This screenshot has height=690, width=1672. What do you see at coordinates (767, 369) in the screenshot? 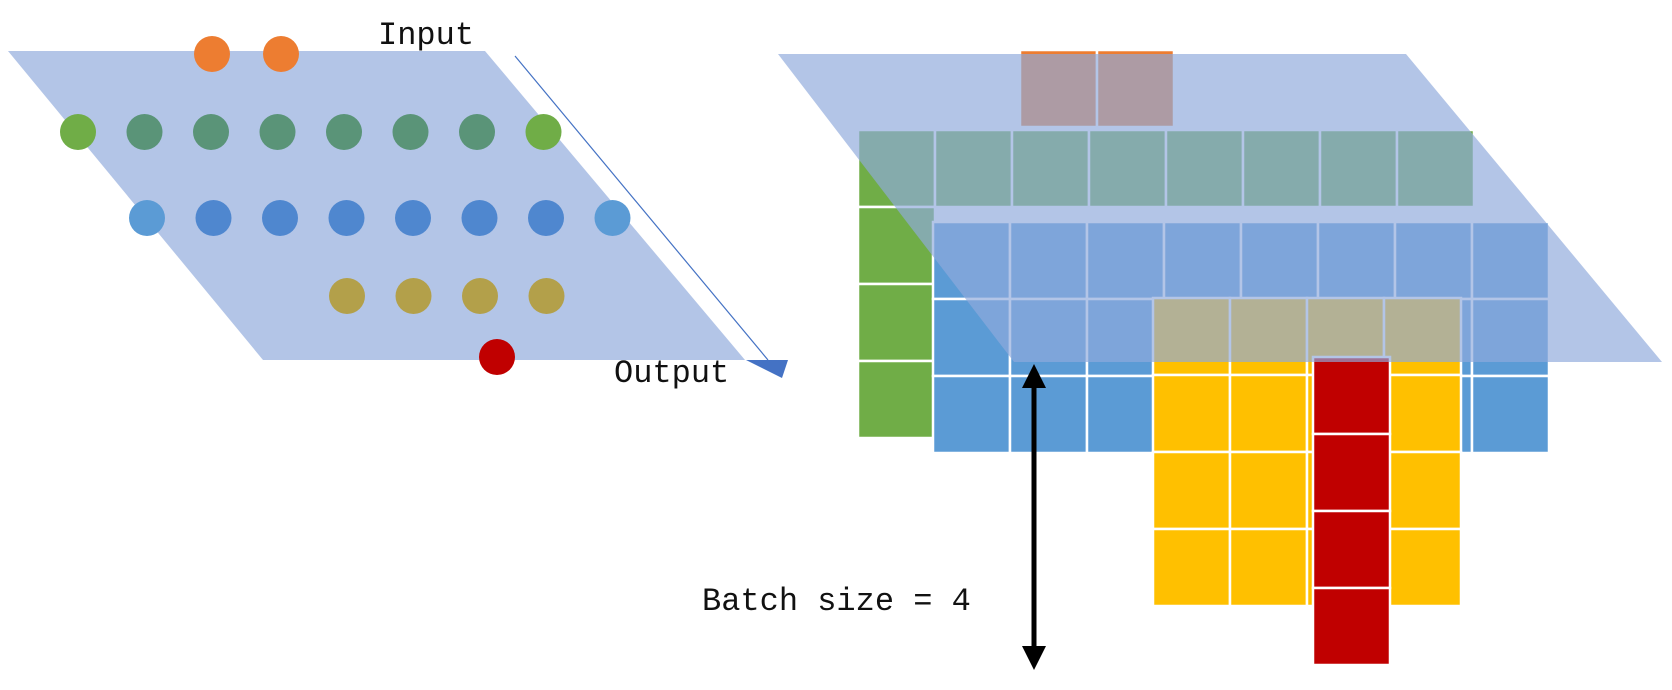
I see `down-right-arrow-icon` at bounding box center [767, 369].